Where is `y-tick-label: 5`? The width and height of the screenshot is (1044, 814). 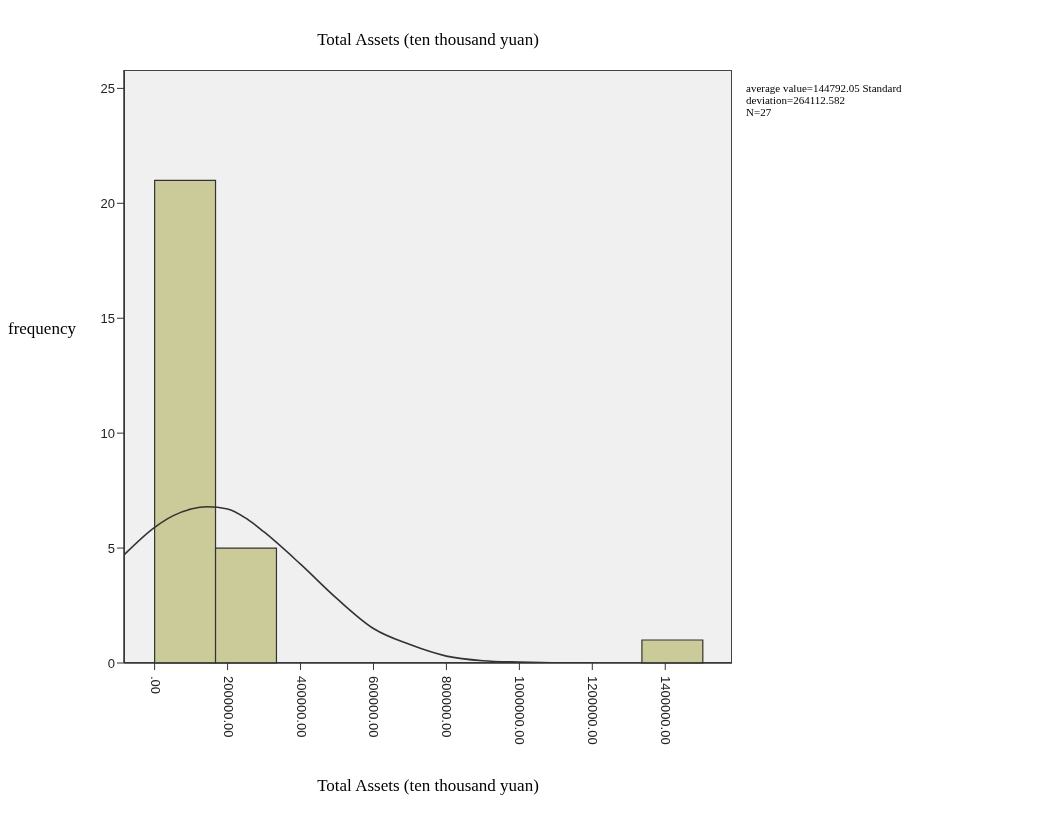 y-tick-label: 5 is located at coordinates (111, 548).